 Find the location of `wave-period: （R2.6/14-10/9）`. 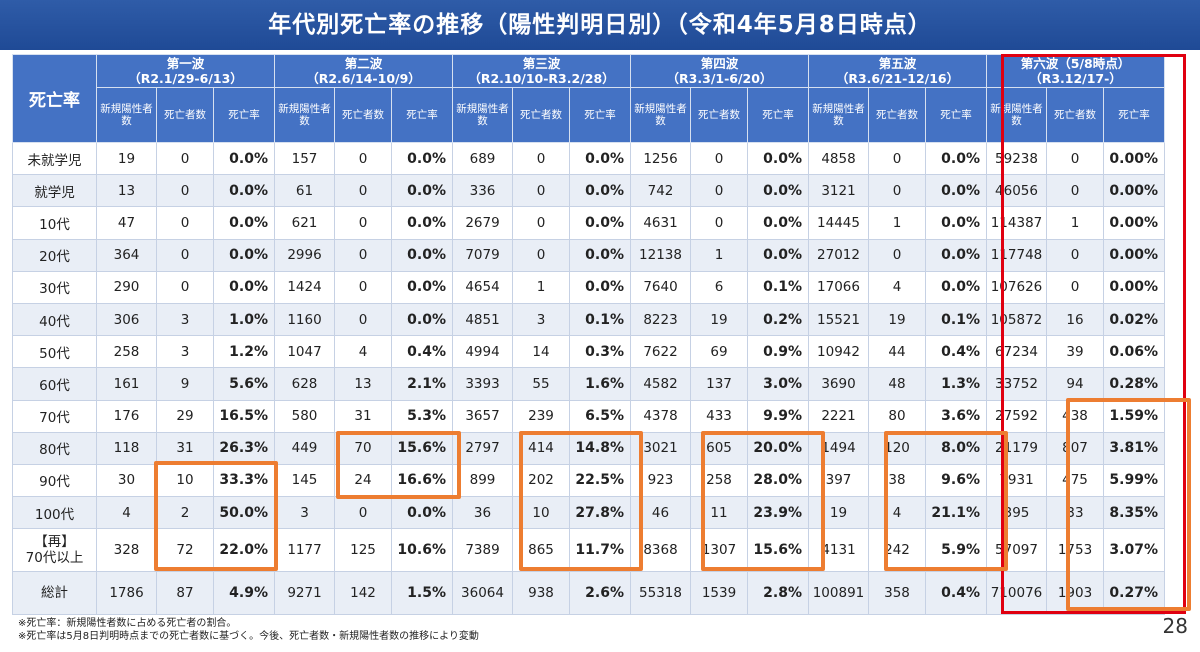

wave-period: （R2.6/14-10/9） is located at coordinates (363, 78).